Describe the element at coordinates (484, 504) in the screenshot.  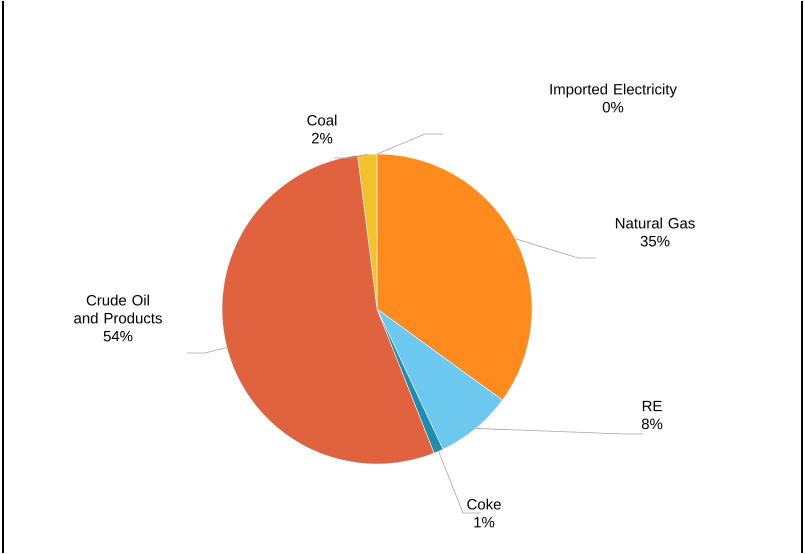
I see `slice-label: Coke` at that location.